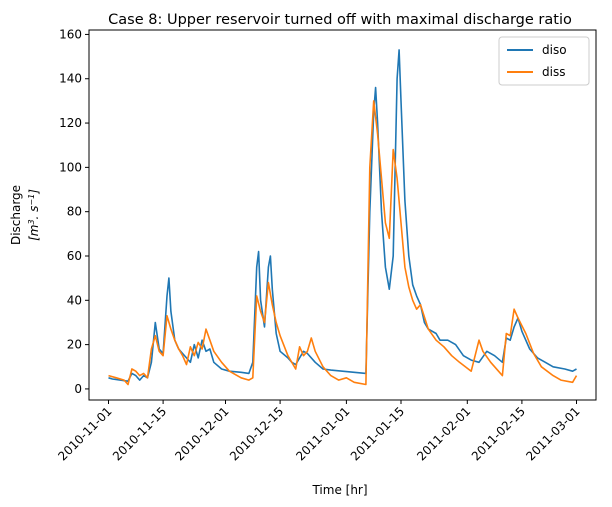  I want to click on y-tick-label: 160, so click(70, 34).